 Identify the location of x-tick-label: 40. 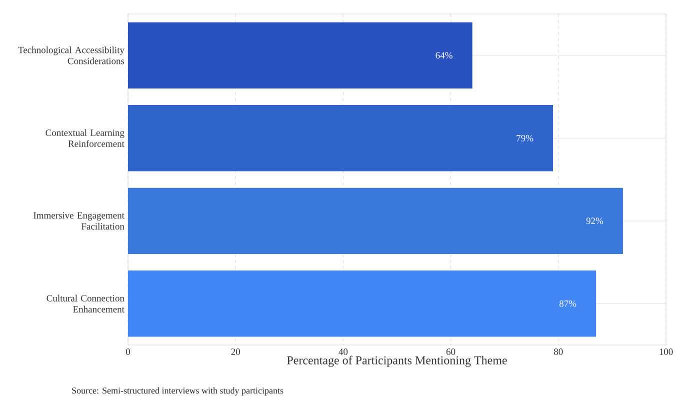
(343, 351).